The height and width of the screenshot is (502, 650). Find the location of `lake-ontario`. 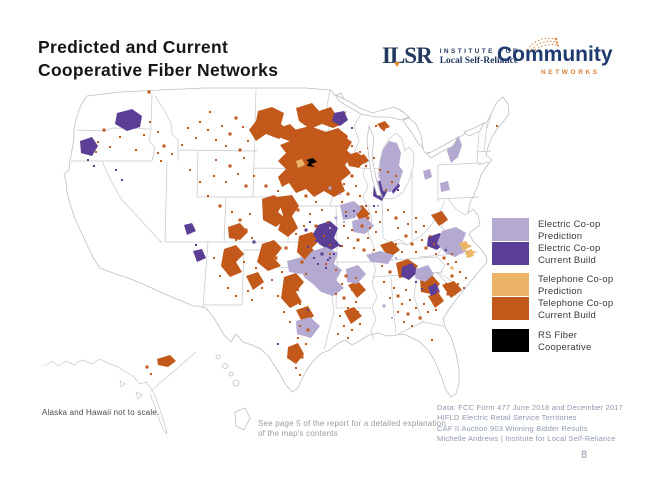

lake-ontario is located at coordinates (474, 129).